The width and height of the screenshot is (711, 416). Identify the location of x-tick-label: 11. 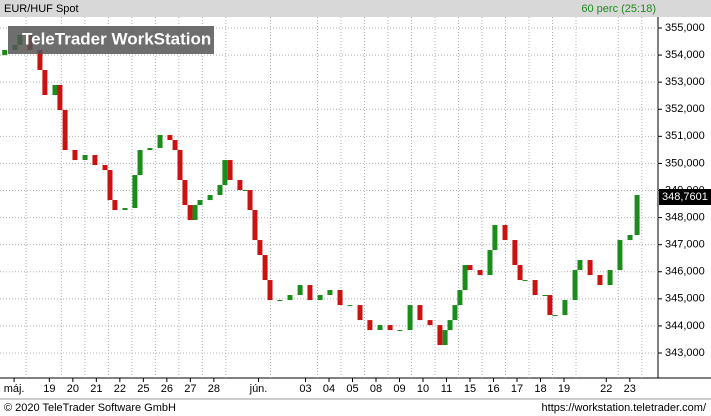
(446, 389).